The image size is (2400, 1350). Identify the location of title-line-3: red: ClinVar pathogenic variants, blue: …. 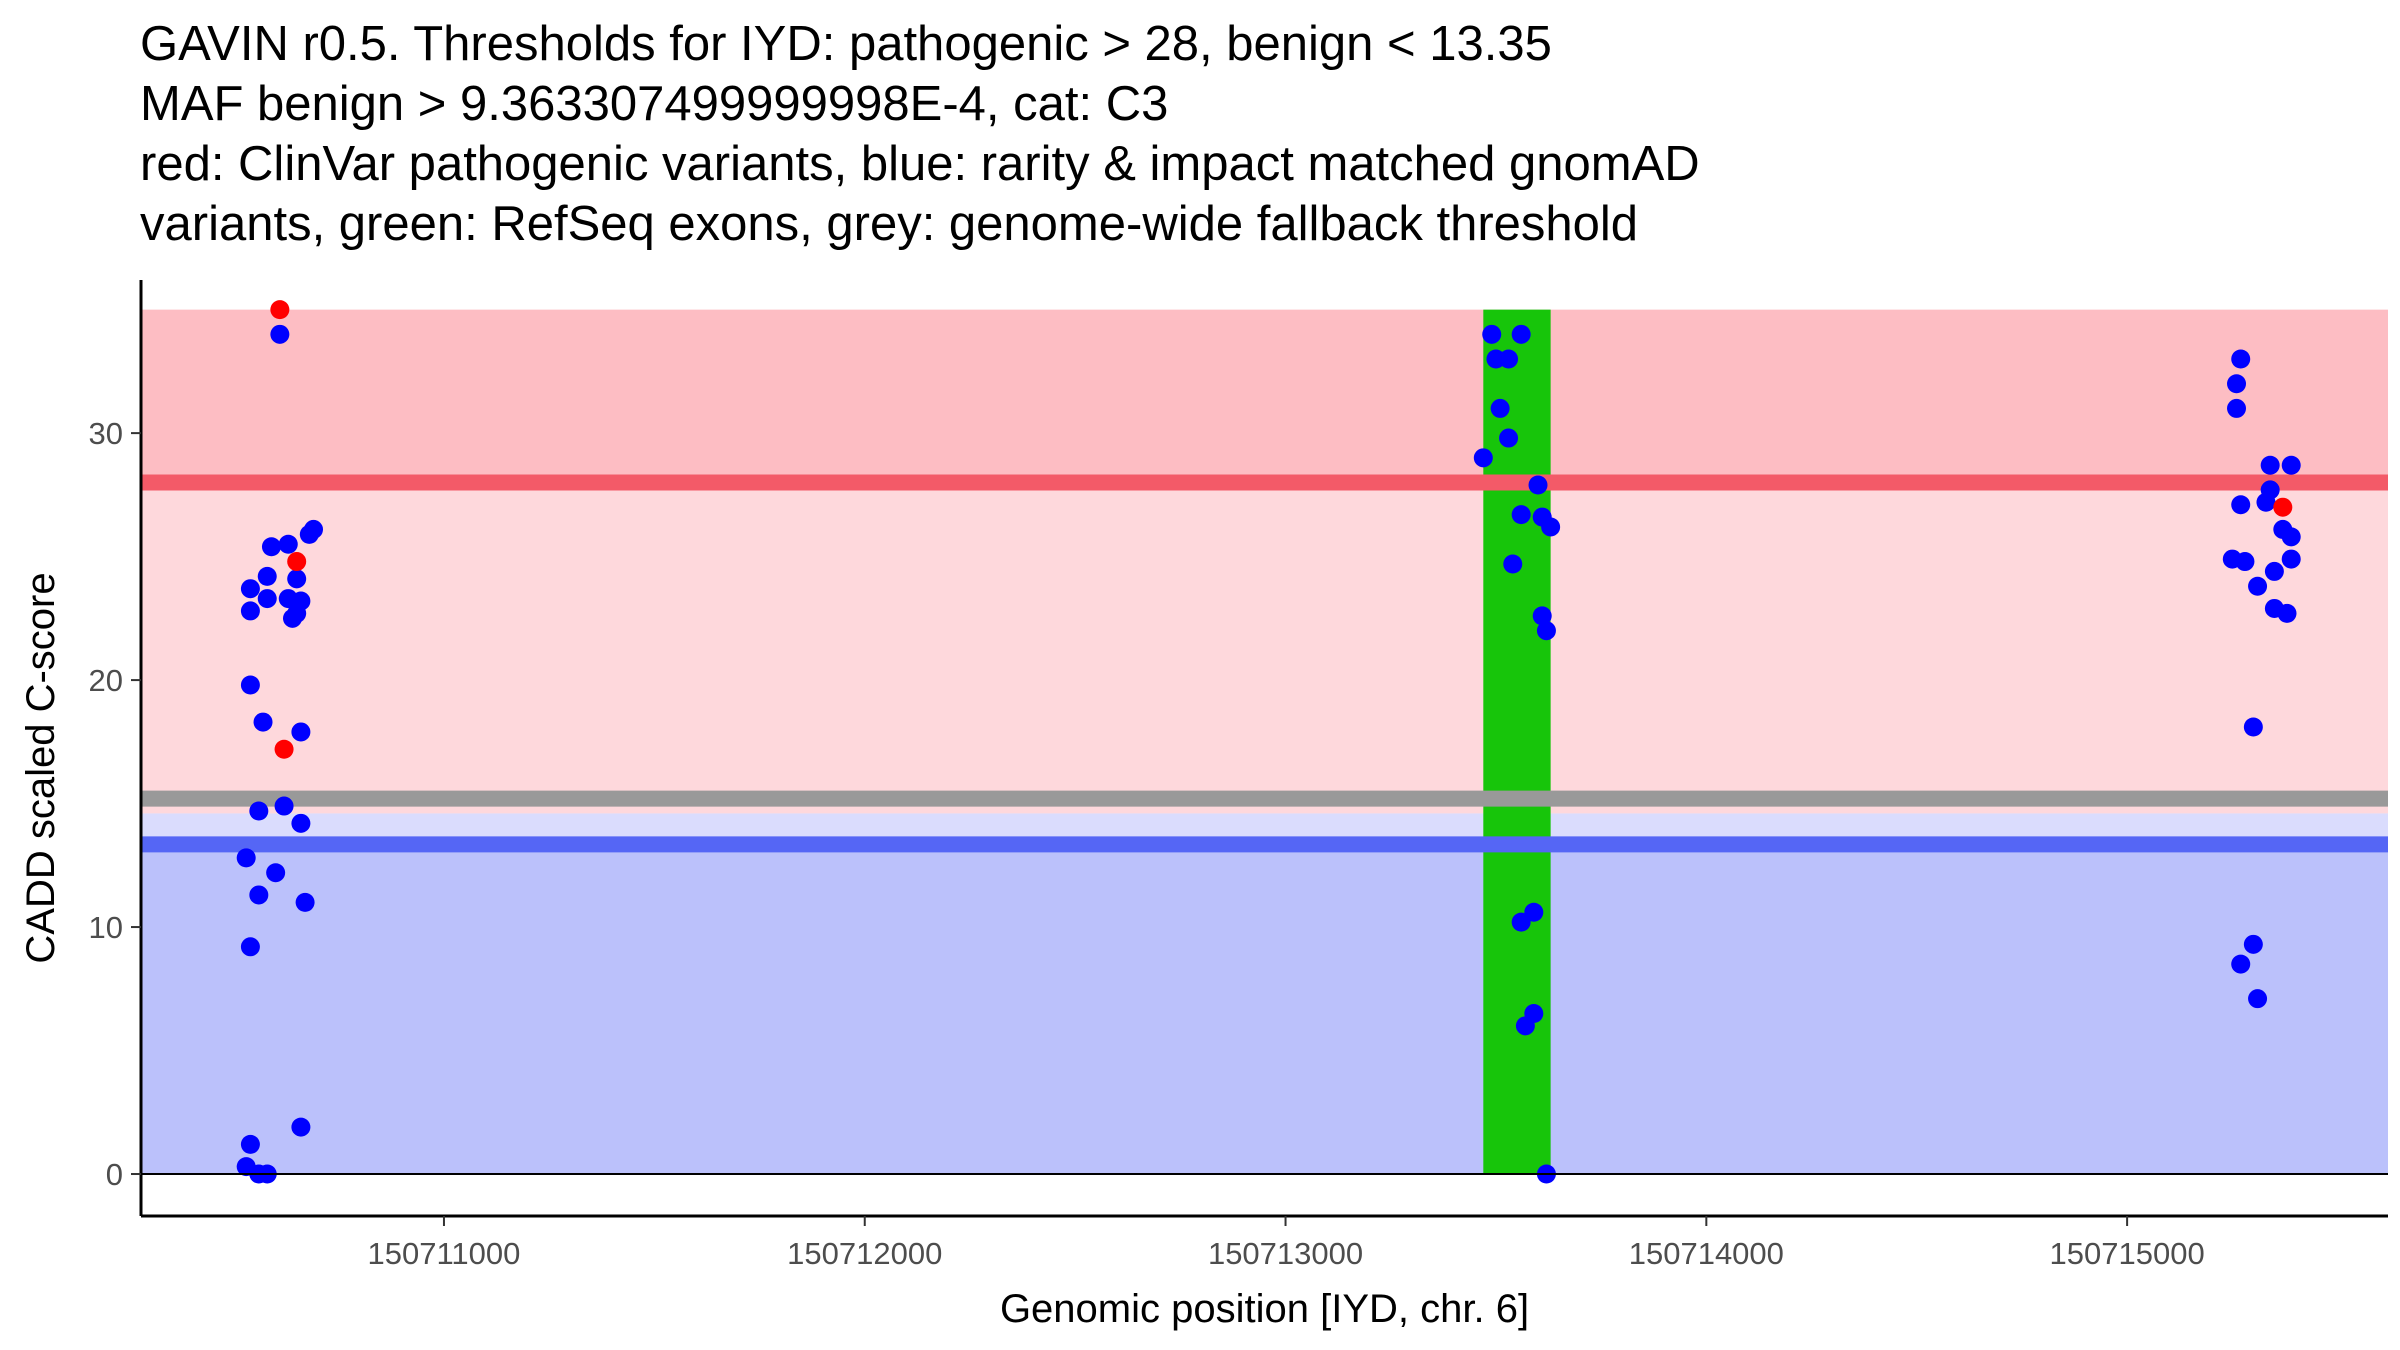
(920, 164).